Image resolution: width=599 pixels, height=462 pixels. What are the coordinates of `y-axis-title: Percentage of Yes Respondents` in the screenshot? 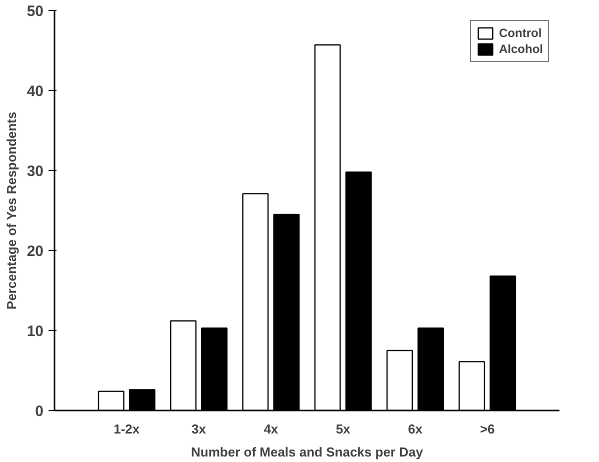 It's located at (11, 211).